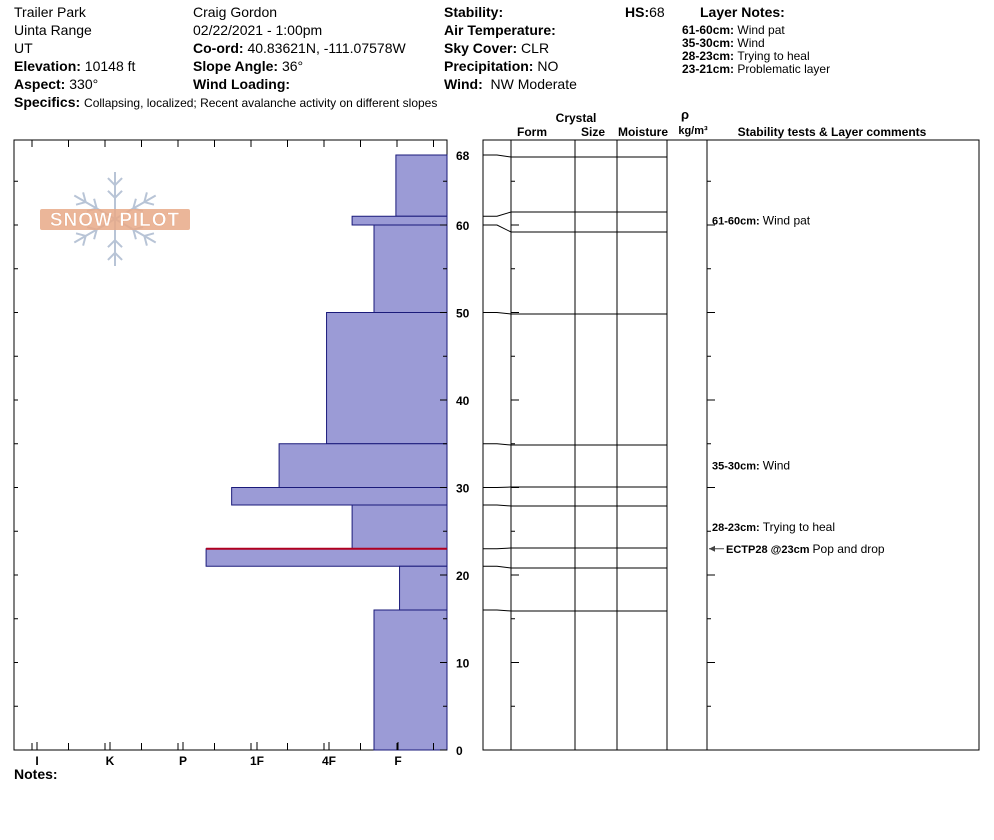  What do you see at coordinates (751, 466) in the screenshot?
I see `layer-comment: 35-30cm: Wind` at bounding box center [751, 466].